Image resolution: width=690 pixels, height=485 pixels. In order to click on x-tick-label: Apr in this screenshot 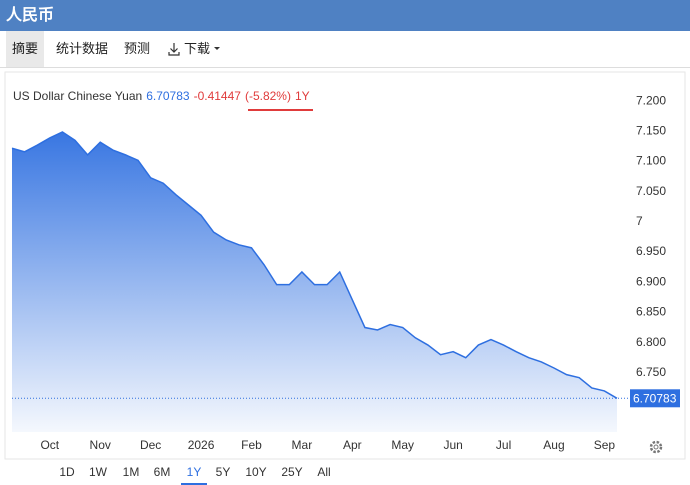, I will do `click(352, 445)`.